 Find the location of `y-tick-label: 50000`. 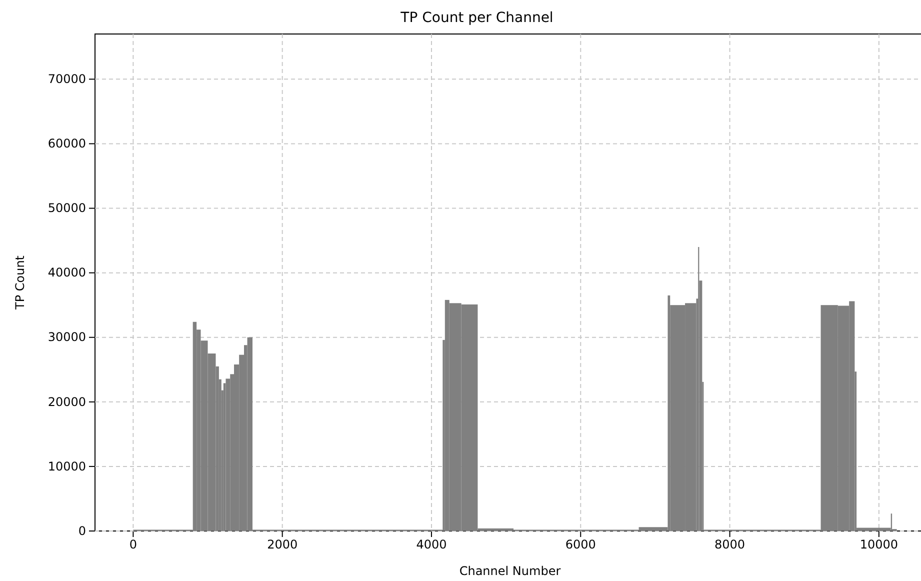

y-tick-label: 50000 is located at coordinates (67, 208).